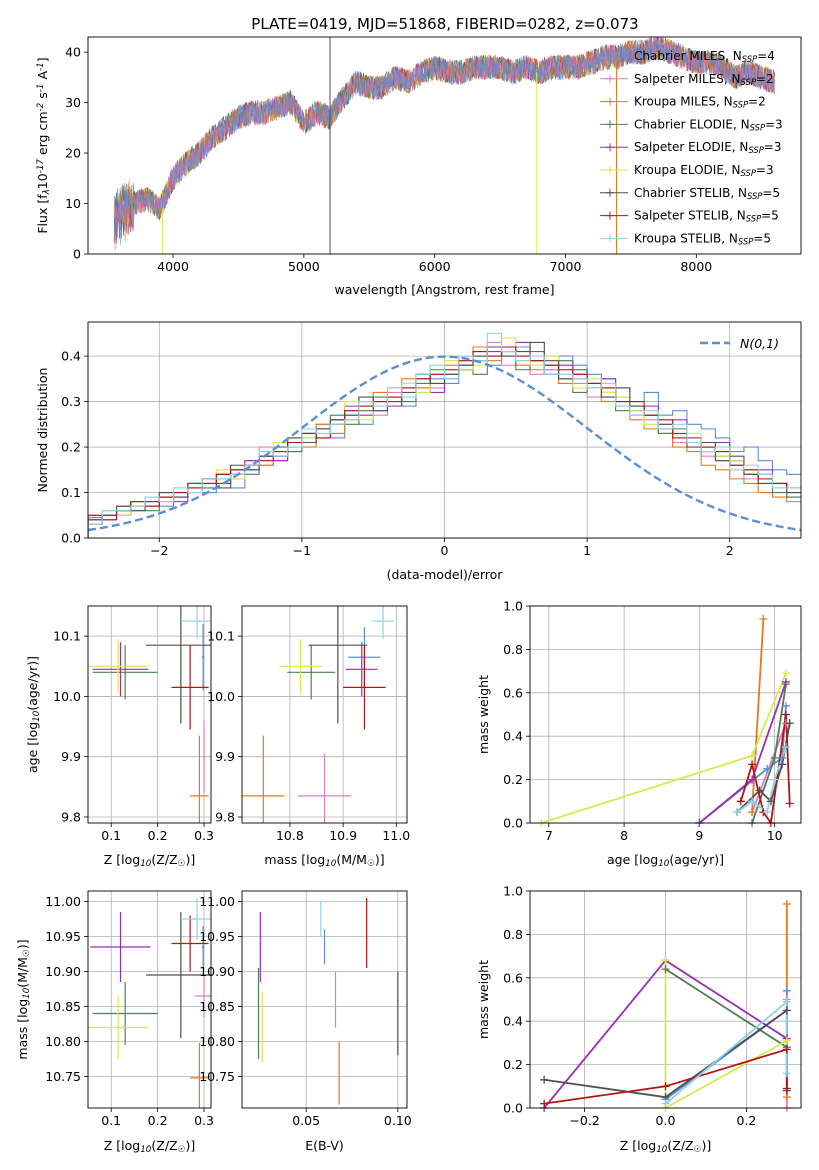 Image resolution: width=819 pixels, height=1170 pixels. Describe the element at coordinates (665, 860) in the screenshot. I see `x-axis-label: age [log10(age/yr)]` at that location.